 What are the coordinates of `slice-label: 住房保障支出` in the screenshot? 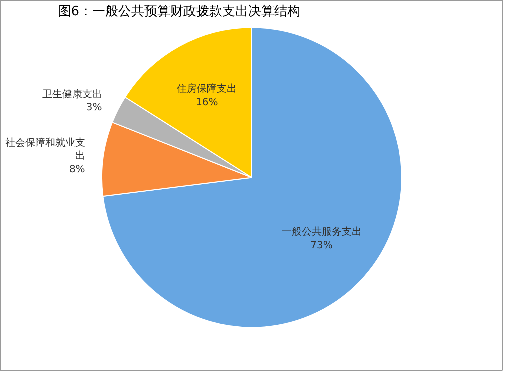 It's located at (207, 89).